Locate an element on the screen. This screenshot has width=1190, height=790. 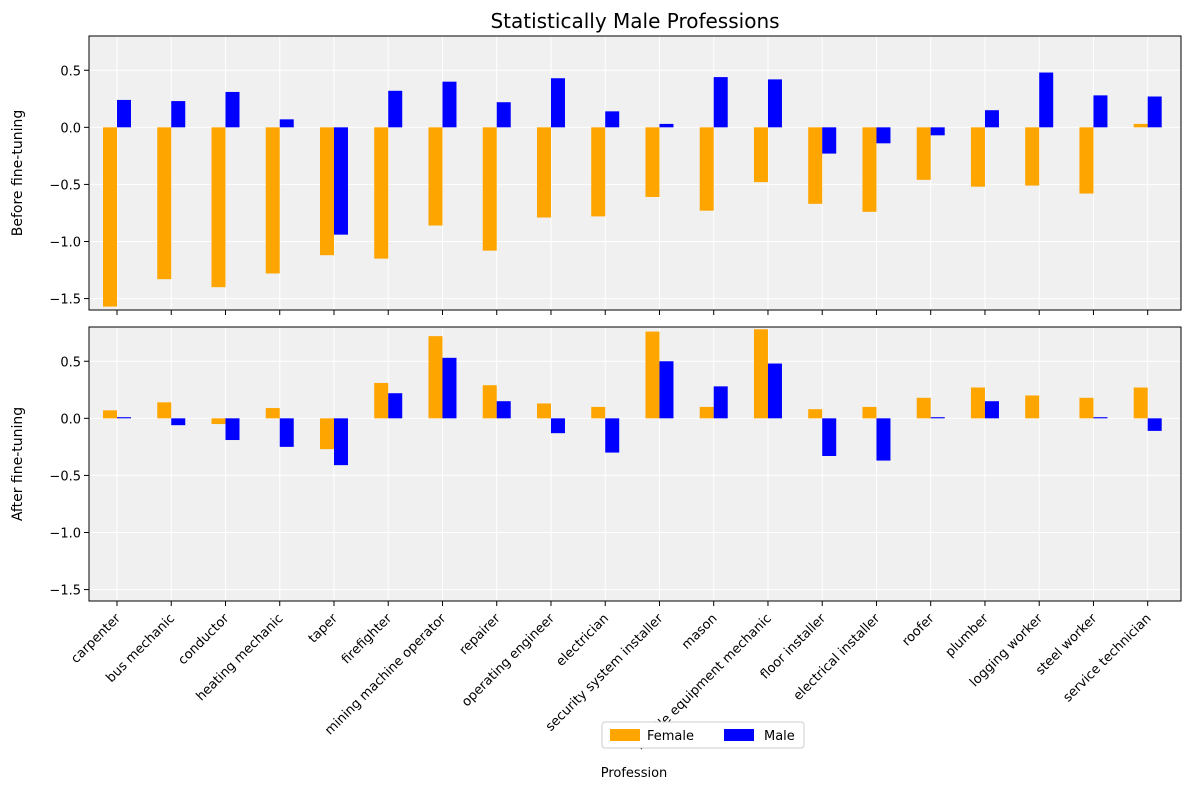
bar-female-conductor is located at coordinates (218, 421).